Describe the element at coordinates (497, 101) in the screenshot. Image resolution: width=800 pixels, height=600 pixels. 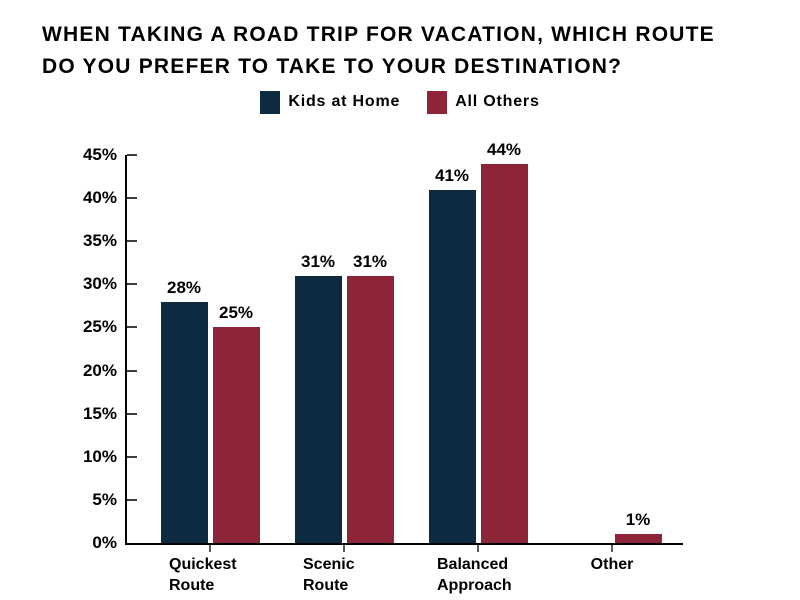
I see `legend-label-all-others: All Others` at that location.